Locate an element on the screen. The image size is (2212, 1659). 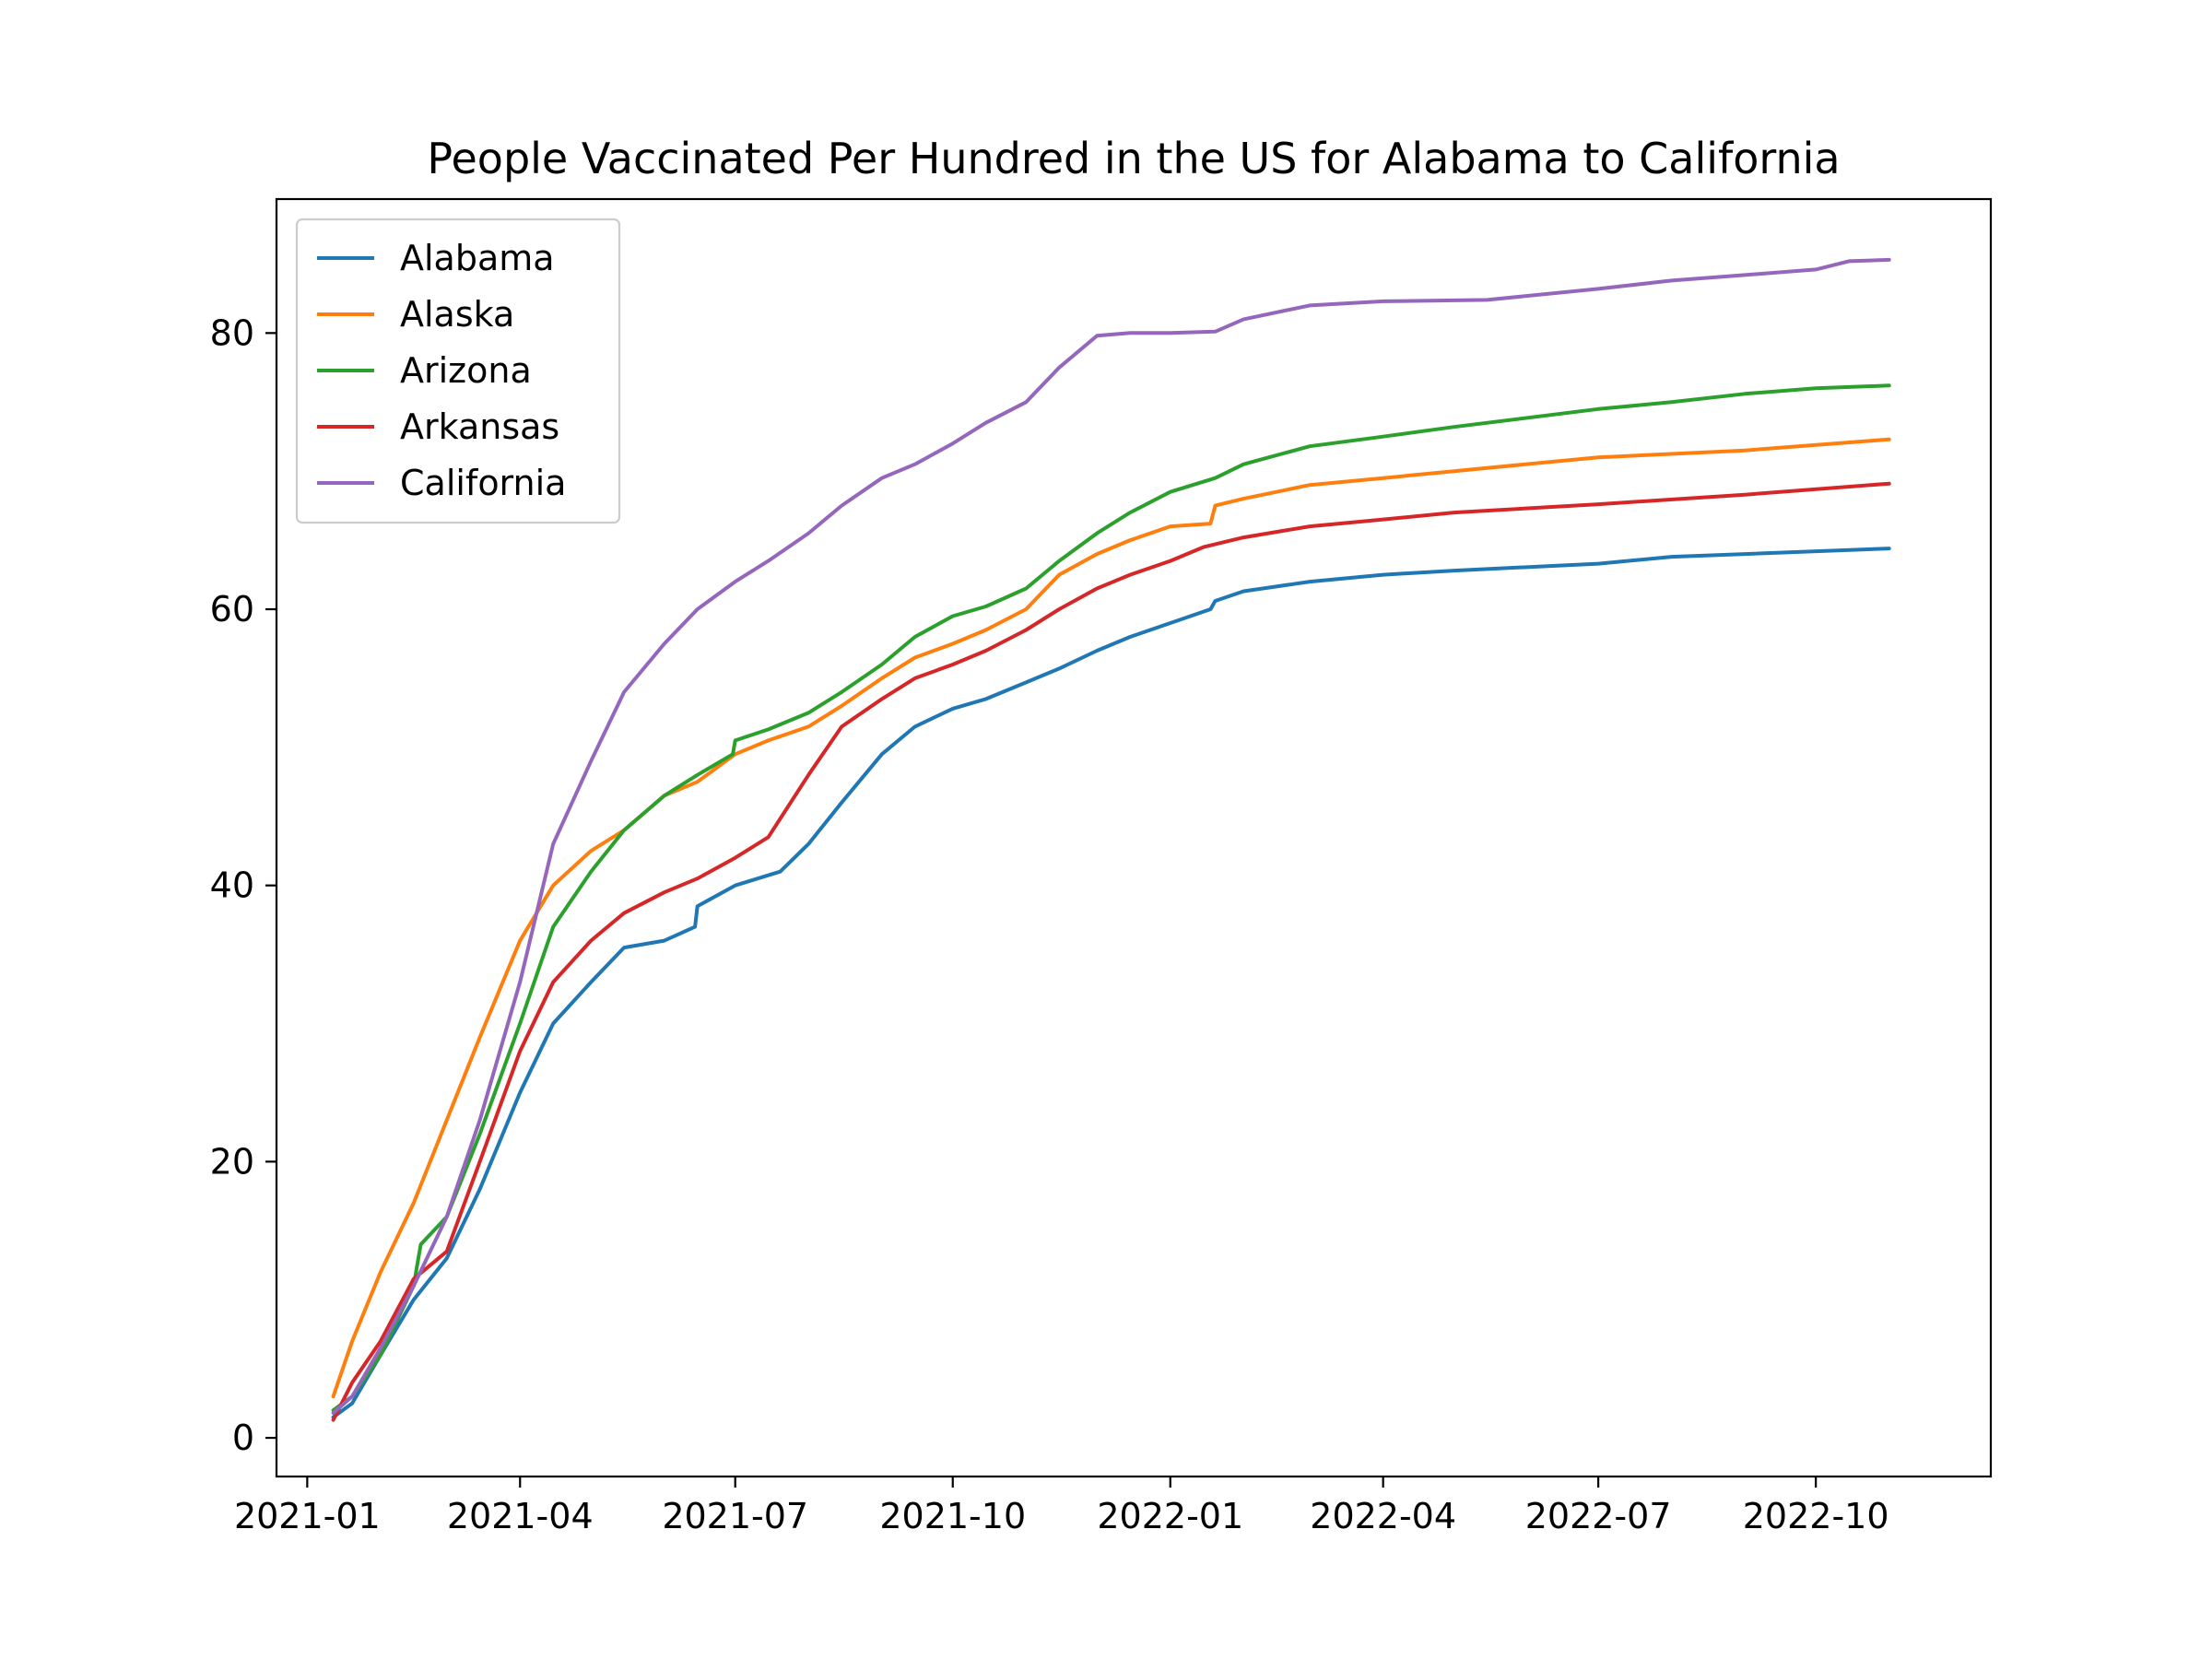
legend-label-arkansas: Arkansas is located at coordinates (479, 426).